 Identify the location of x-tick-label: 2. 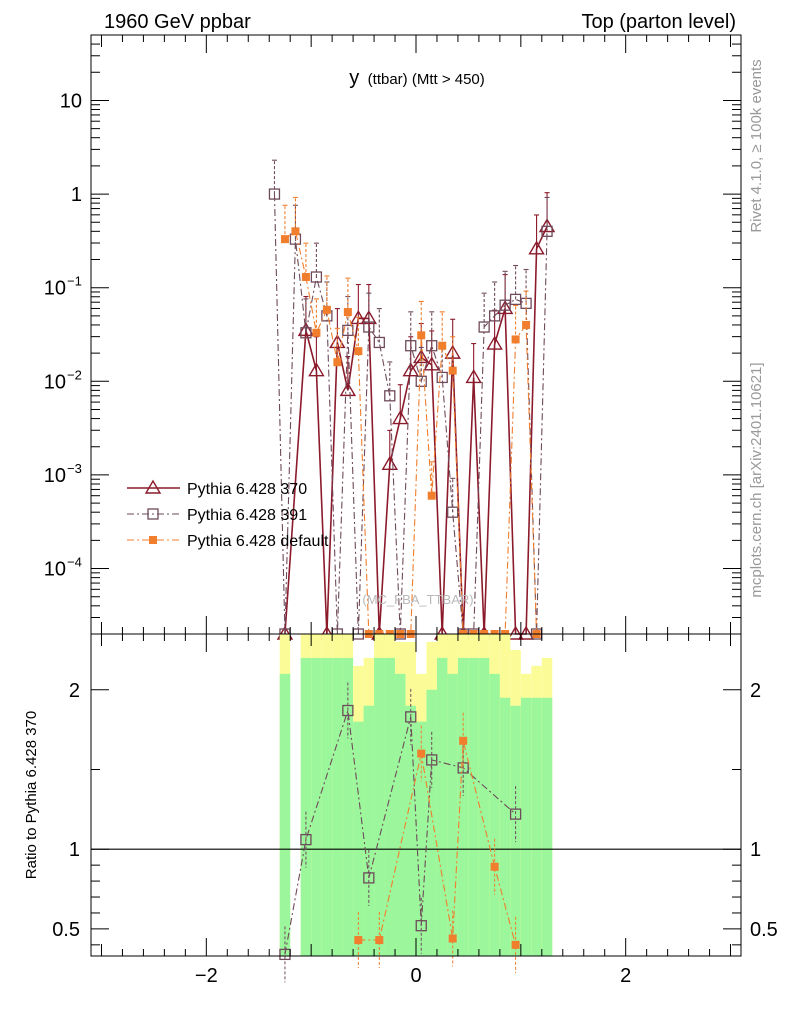
(625, 976).